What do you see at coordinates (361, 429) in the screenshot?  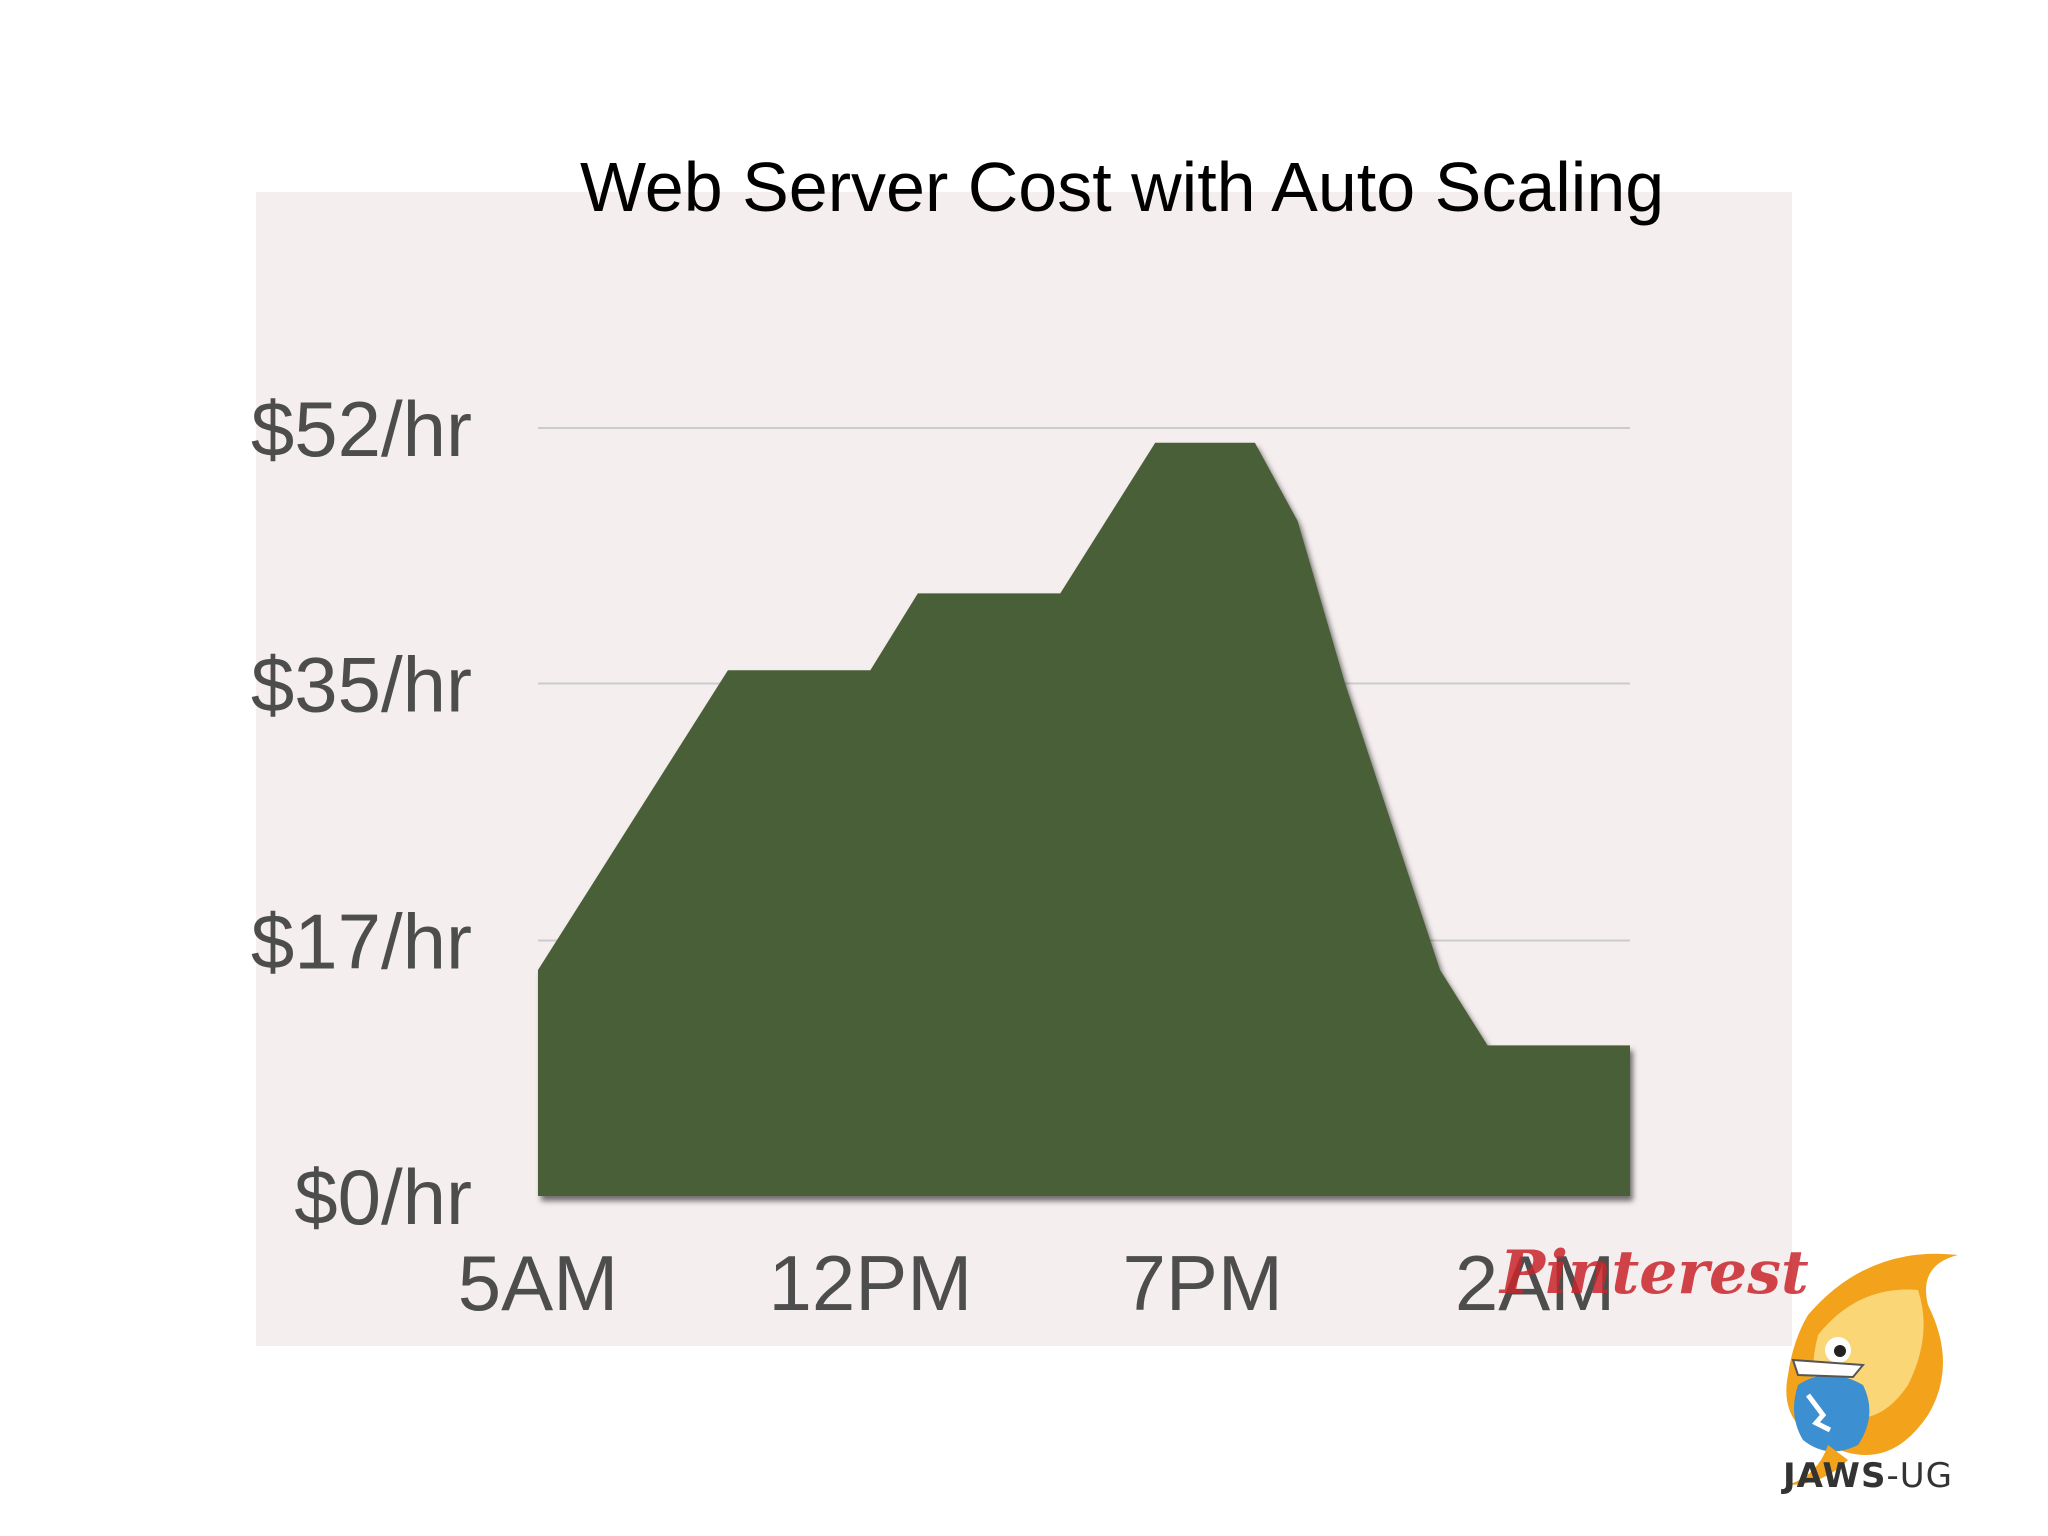 I see `y-tick-label: $52/hr` at bounding box center [361, 429].